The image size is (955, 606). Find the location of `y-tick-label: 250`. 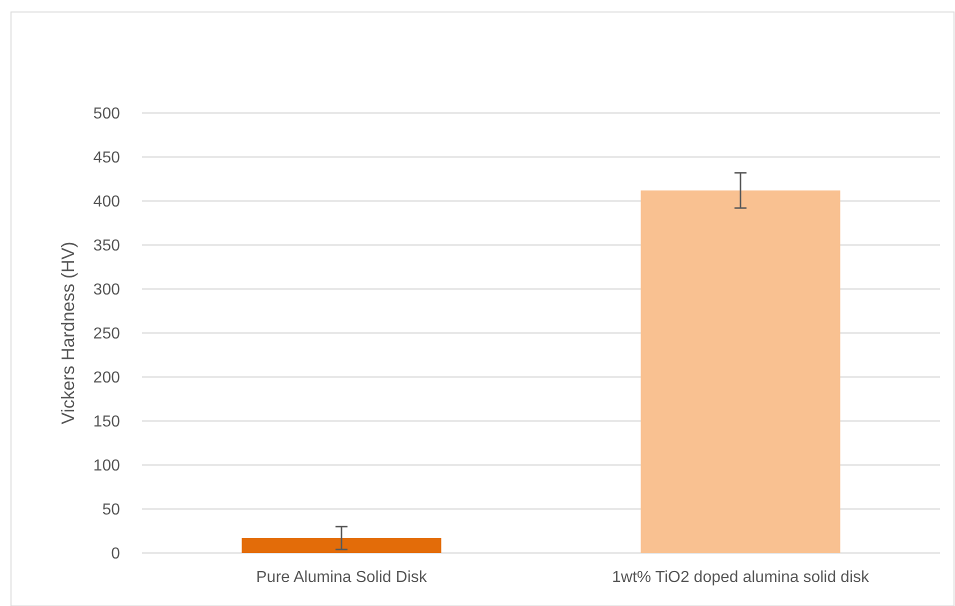

y-tick-label: 250 is located at coordinates (106, 334).